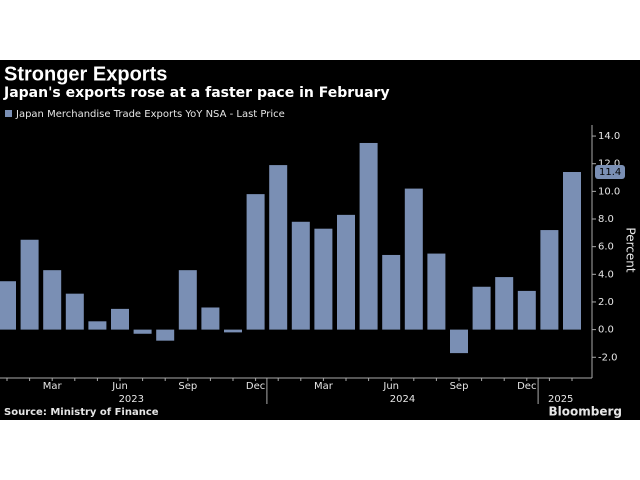 The image size is (640, 480). Describe the element at coordinates (402, 399) in the screenshot. I see `x-year-label: 2024` at that location.